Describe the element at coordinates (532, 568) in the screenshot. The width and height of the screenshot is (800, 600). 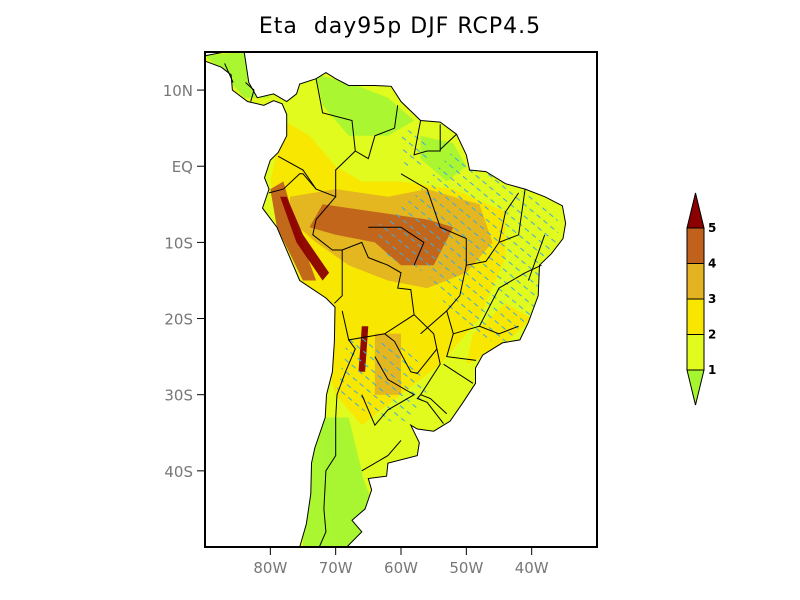
I see `x-tick-label: 40W` at that location.